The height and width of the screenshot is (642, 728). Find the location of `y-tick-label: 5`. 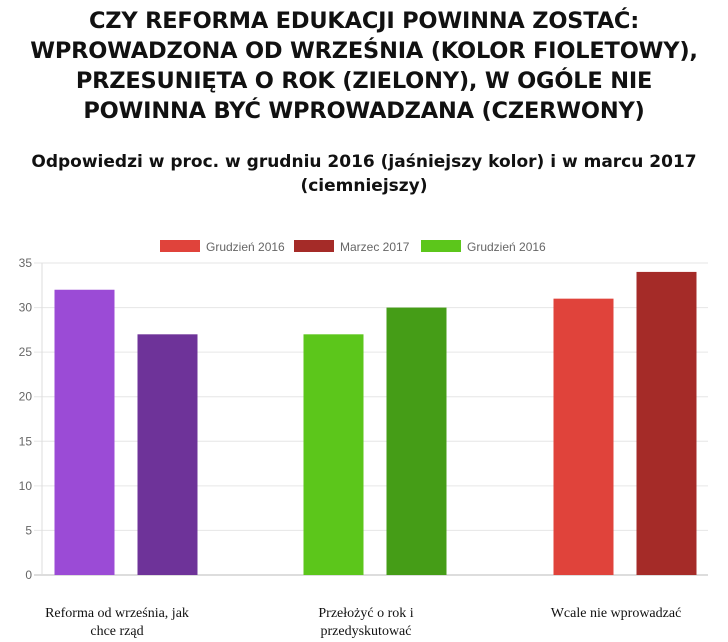

y-tick-label: 5 is located at coordinates (28, 530).